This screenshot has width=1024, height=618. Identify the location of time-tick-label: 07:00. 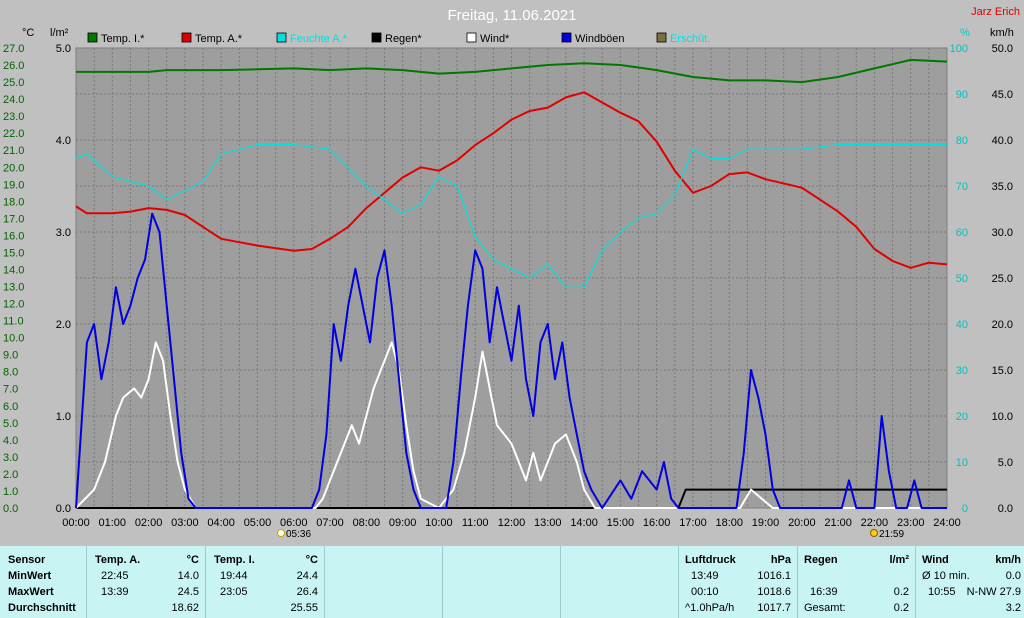
(330, 523).